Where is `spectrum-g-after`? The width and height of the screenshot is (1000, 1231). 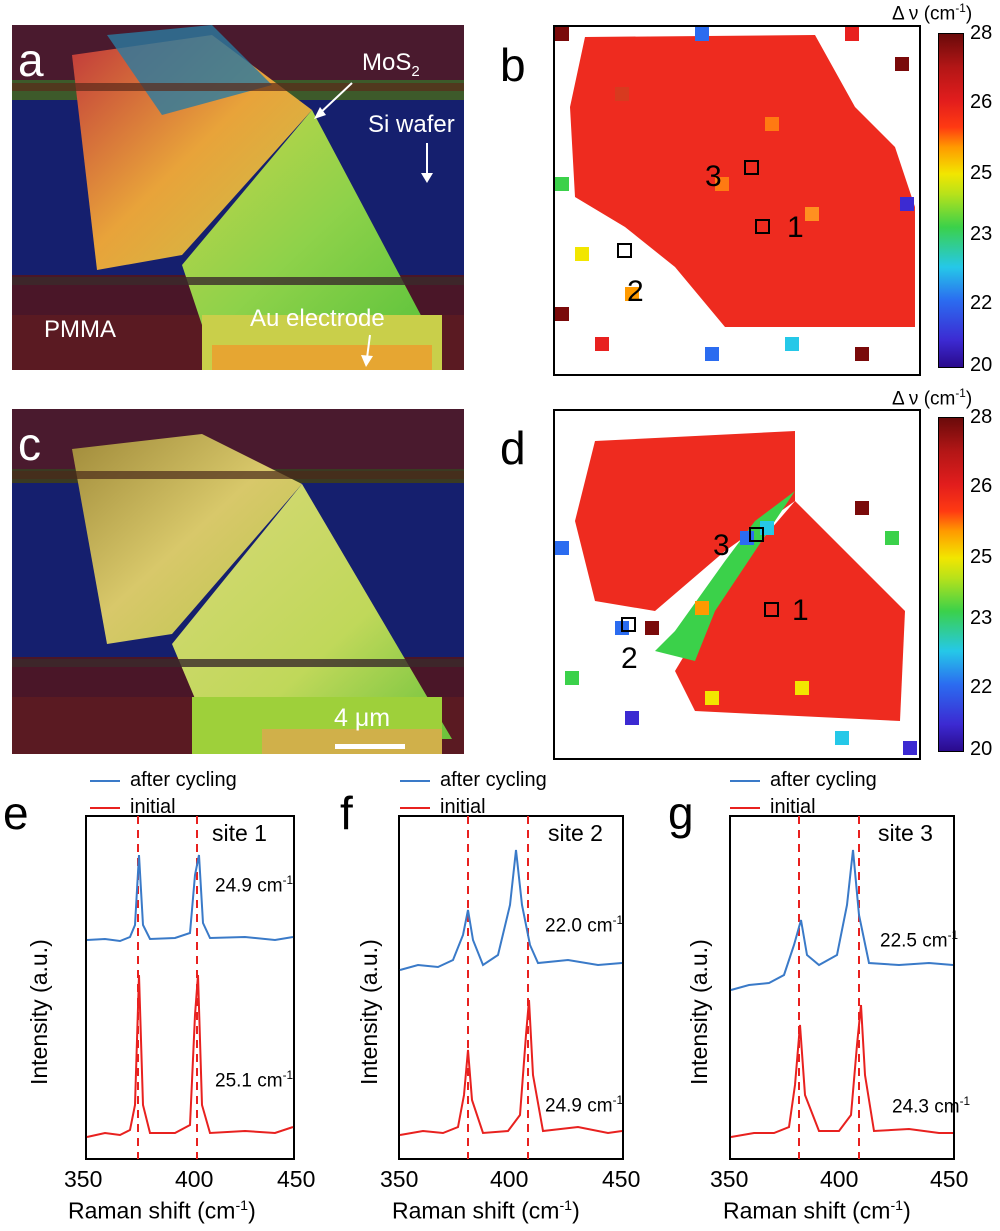
spectrum-g-after is located at coordinates (842, 920).